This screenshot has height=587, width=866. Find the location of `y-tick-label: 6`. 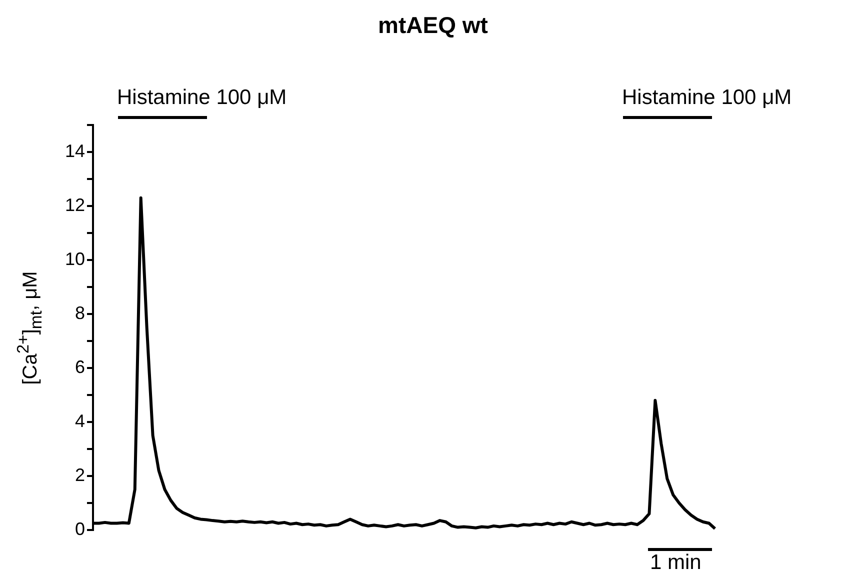

y-tick-label: 6 is located at coordinates (79, 366).